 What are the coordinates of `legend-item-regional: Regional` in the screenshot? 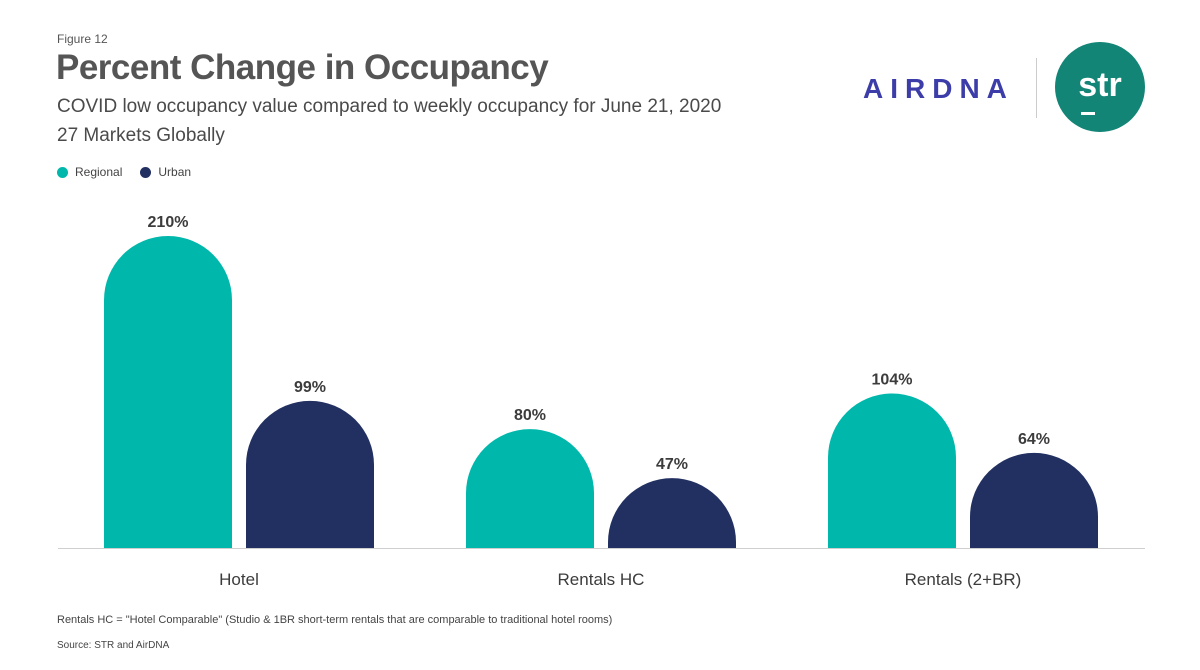 It's located at (89, 172).